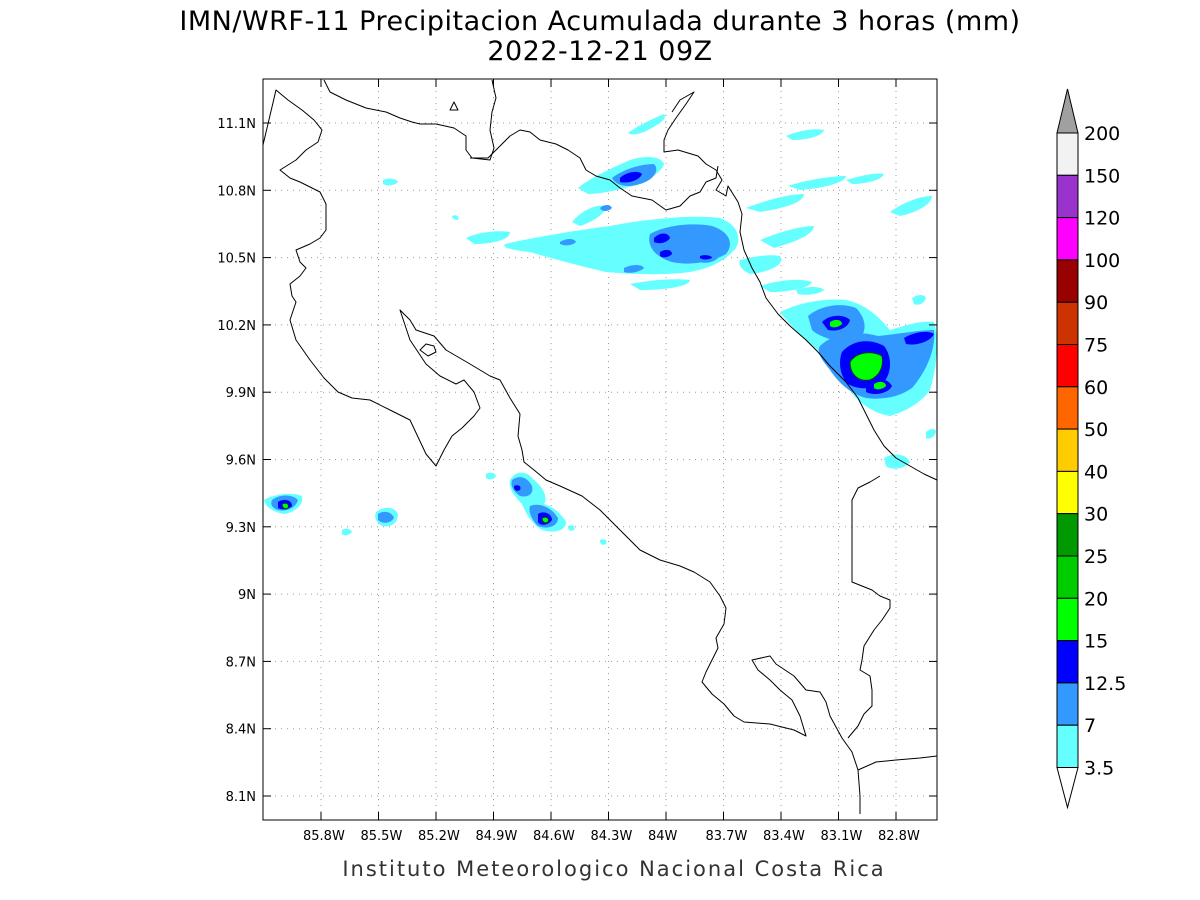 This screenshot has height=900, width=1200. I want to click on colorbar-level-label: 60, so click(1096, 388).